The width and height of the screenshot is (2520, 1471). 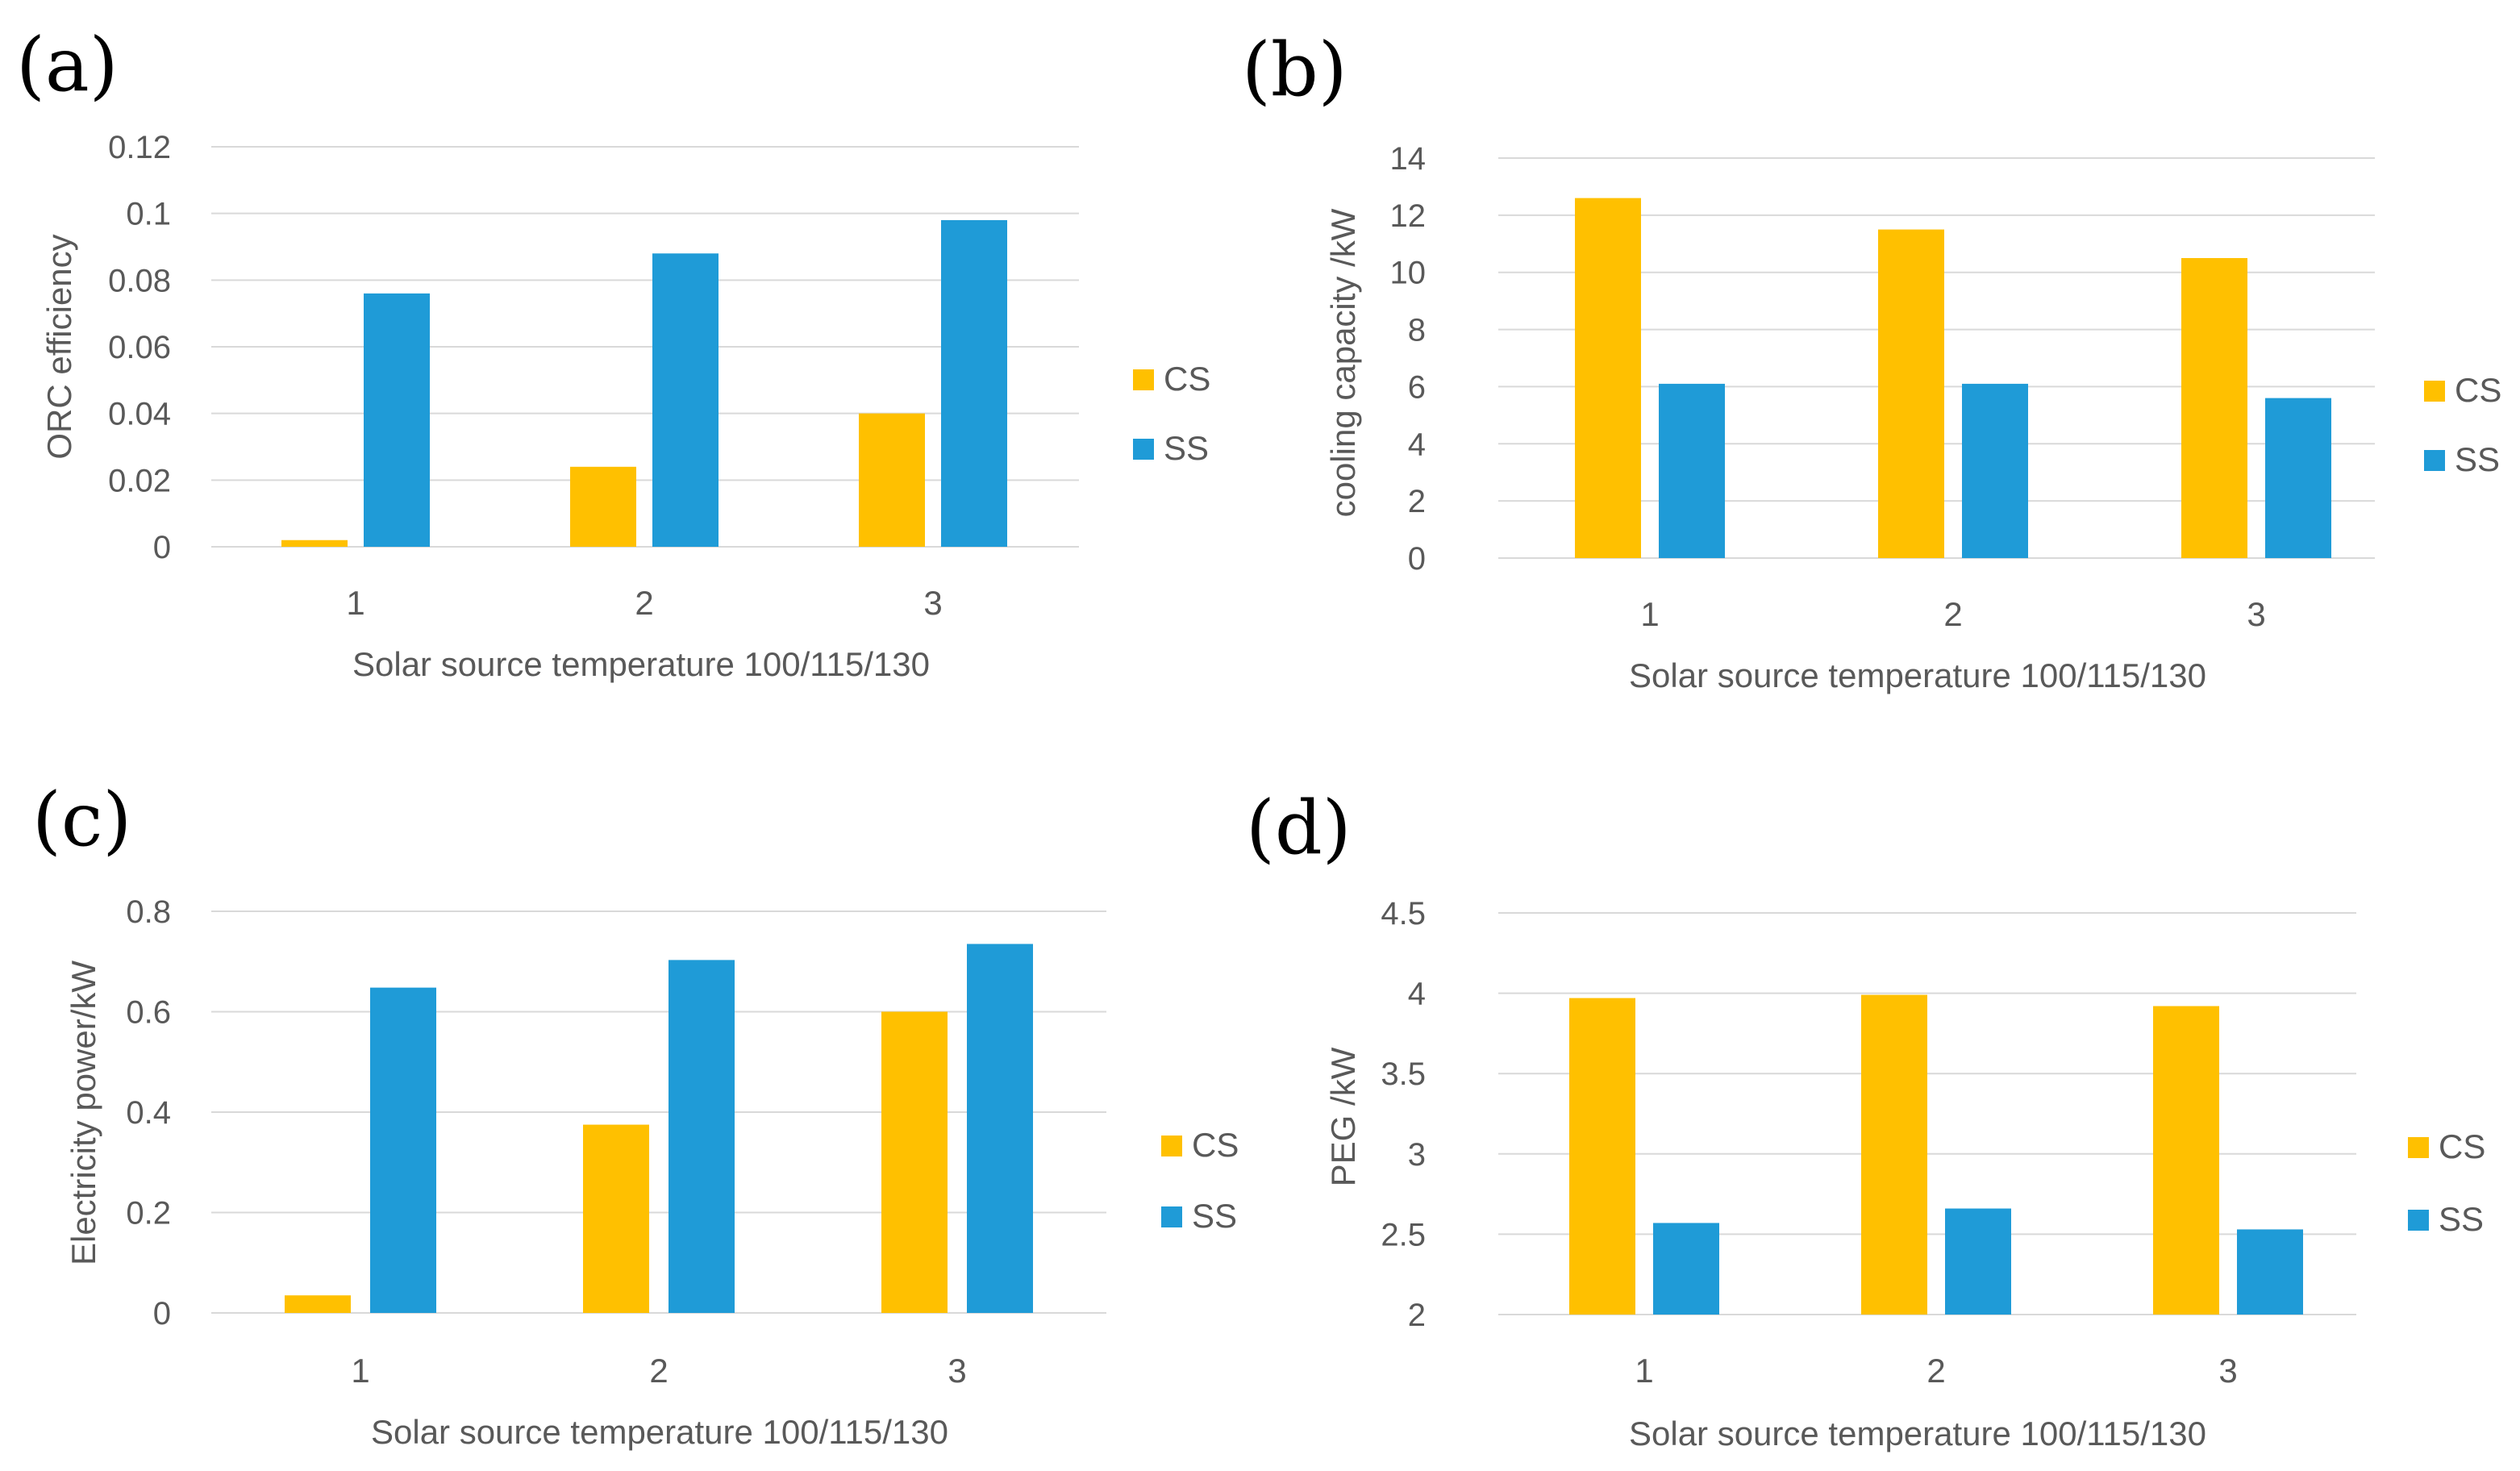 What do you see at coordinates (1933, 1143) in the screenshot?
I see `panel-d-plot: 2 2.5 3 3.5 4 4.5 1 2 3 CS SS` at bounding box center [1933, 1143].